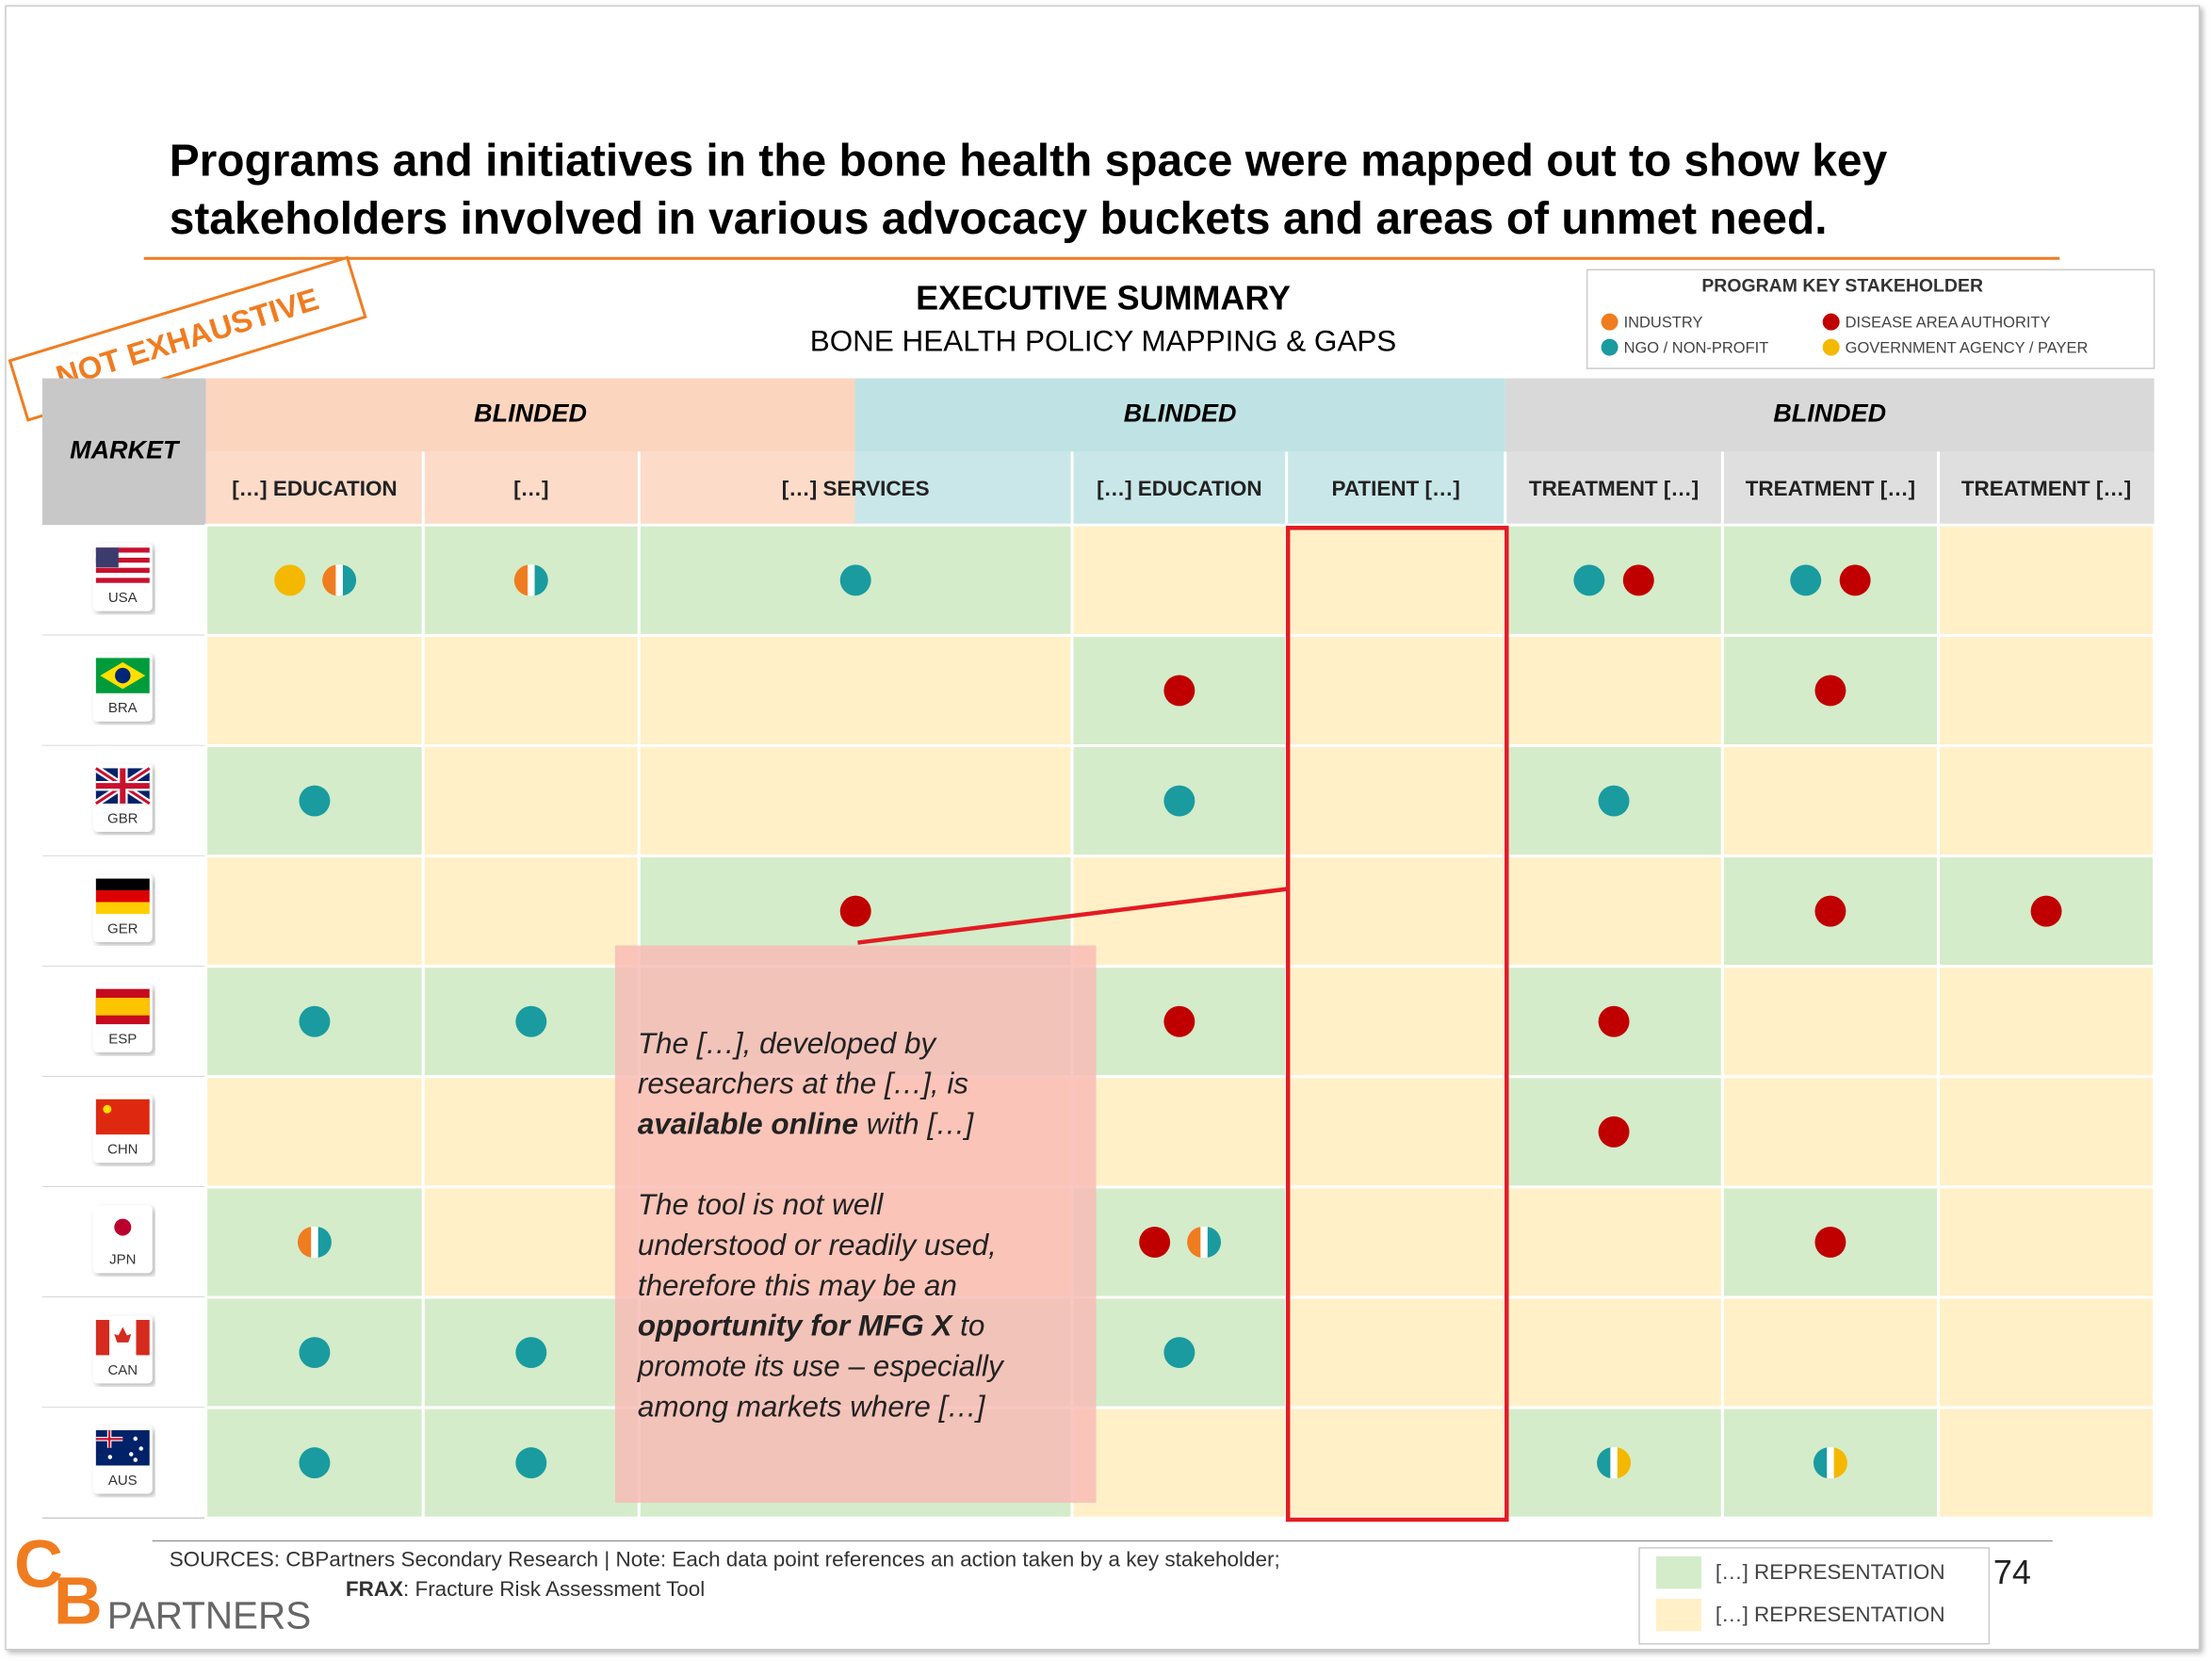 This screenshot has height=1661, width=2212. Describe the element at coordinates (796, 1326) in the screenshot. I see `callout-run: opportunity for MFG X` at that location.